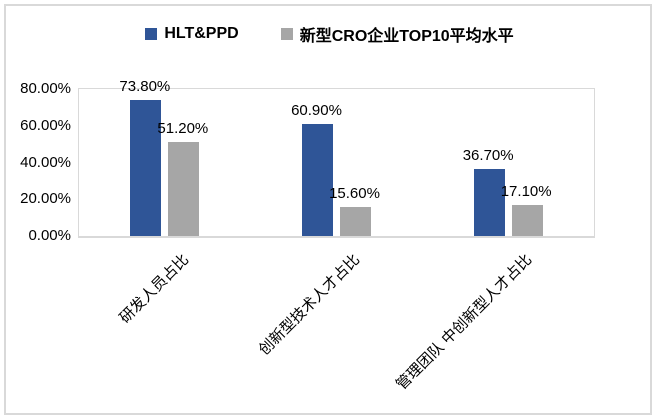 Image resolution: width=659 pixels, height=420 pixels. Describe the element at coordinates (201, 33) in the screenshot. I see `legend-label: HLT&PPD` at that location.